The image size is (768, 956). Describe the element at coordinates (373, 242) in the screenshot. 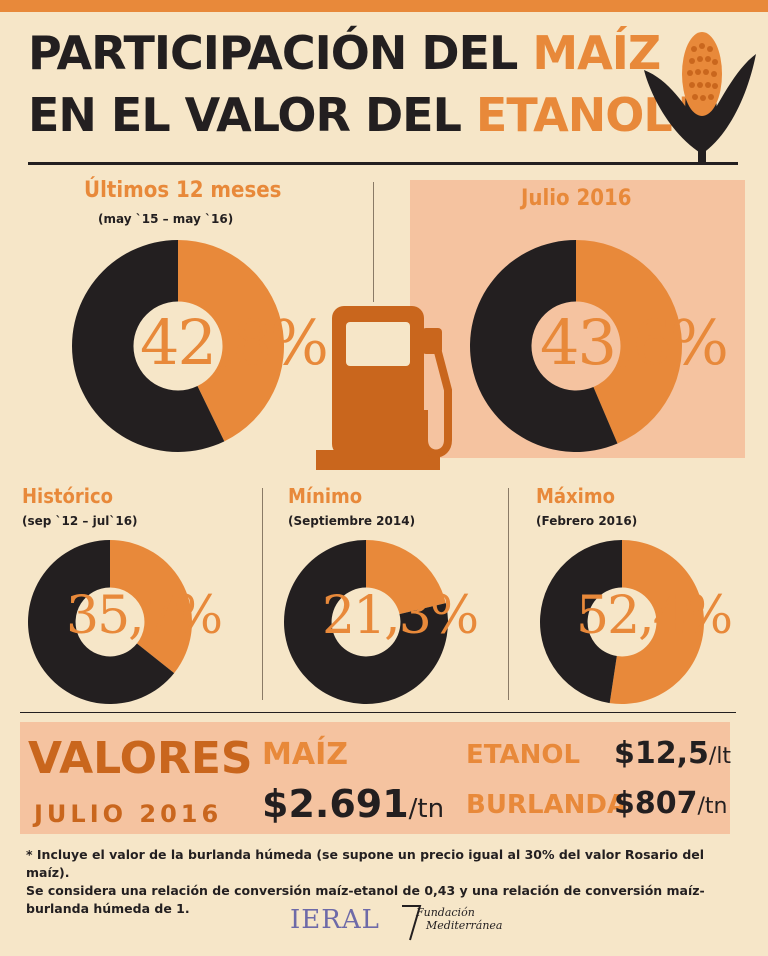

I see `divider-top` at that location.